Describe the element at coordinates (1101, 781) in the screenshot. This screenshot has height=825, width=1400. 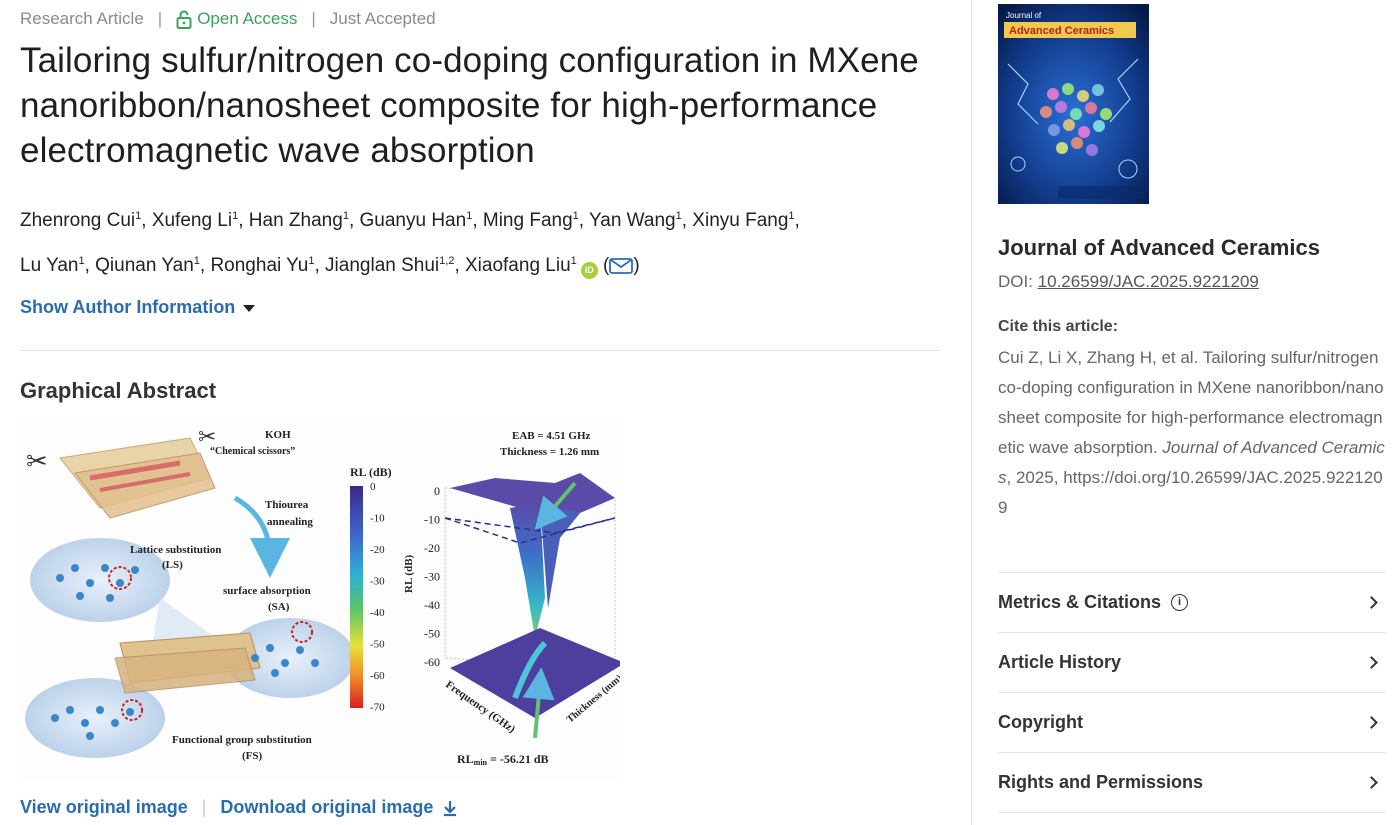
I see `accordion-label-text: Rights and Permissions` at that location.